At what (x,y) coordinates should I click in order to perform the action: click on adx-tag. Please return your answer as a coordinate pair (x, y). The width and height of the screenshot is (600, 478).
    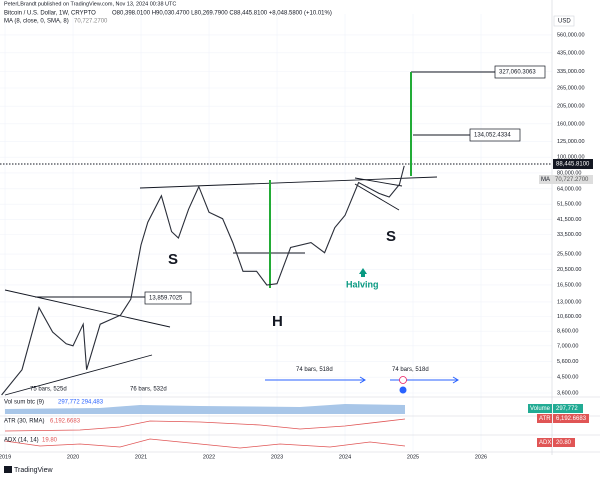
    Looking at the image, I should click on (544, 442).